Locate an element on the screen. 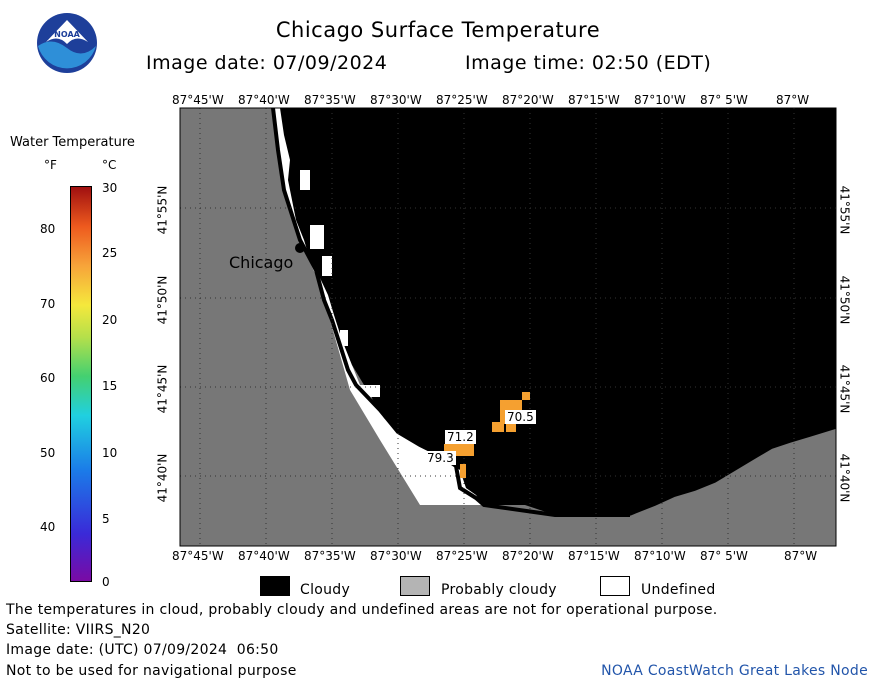 The height and width of the screenshot is (687, 876). temperature-colorbar is located at coordinates (81, 384).